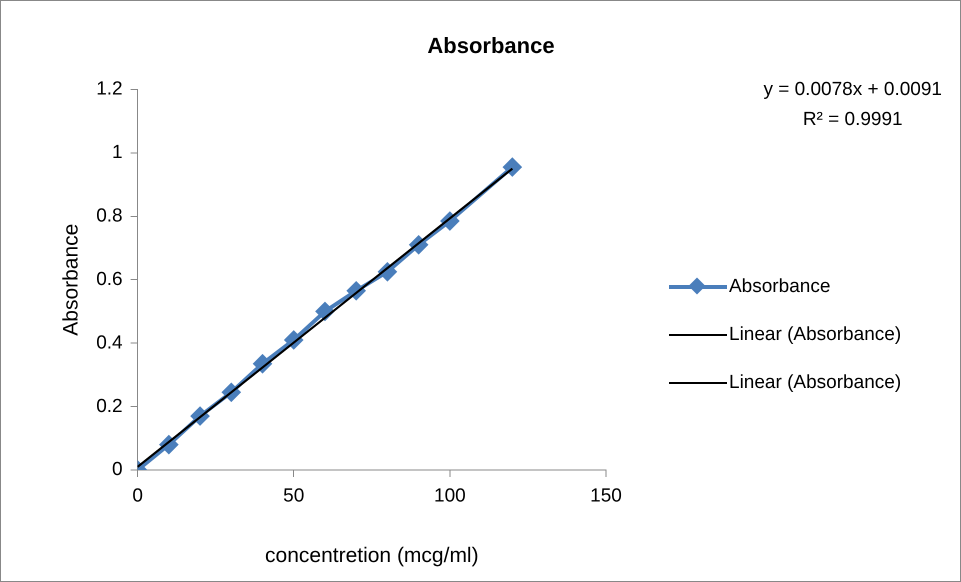 The height and width of the screenshot is (582, 961). What do you see at coordinates (117, 469) in the screenshot?
I see `y-tick-label: 0` at bounding box center [117, 469].